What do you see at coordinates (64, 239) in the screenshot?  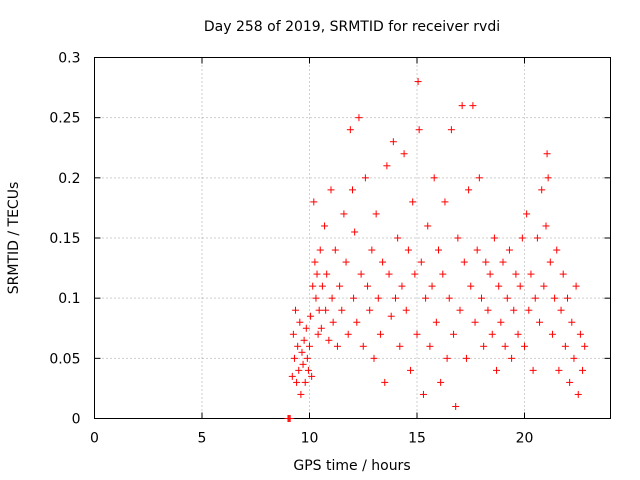 I see `y-tick-label: 0.15` at bounding box center [64, 239].